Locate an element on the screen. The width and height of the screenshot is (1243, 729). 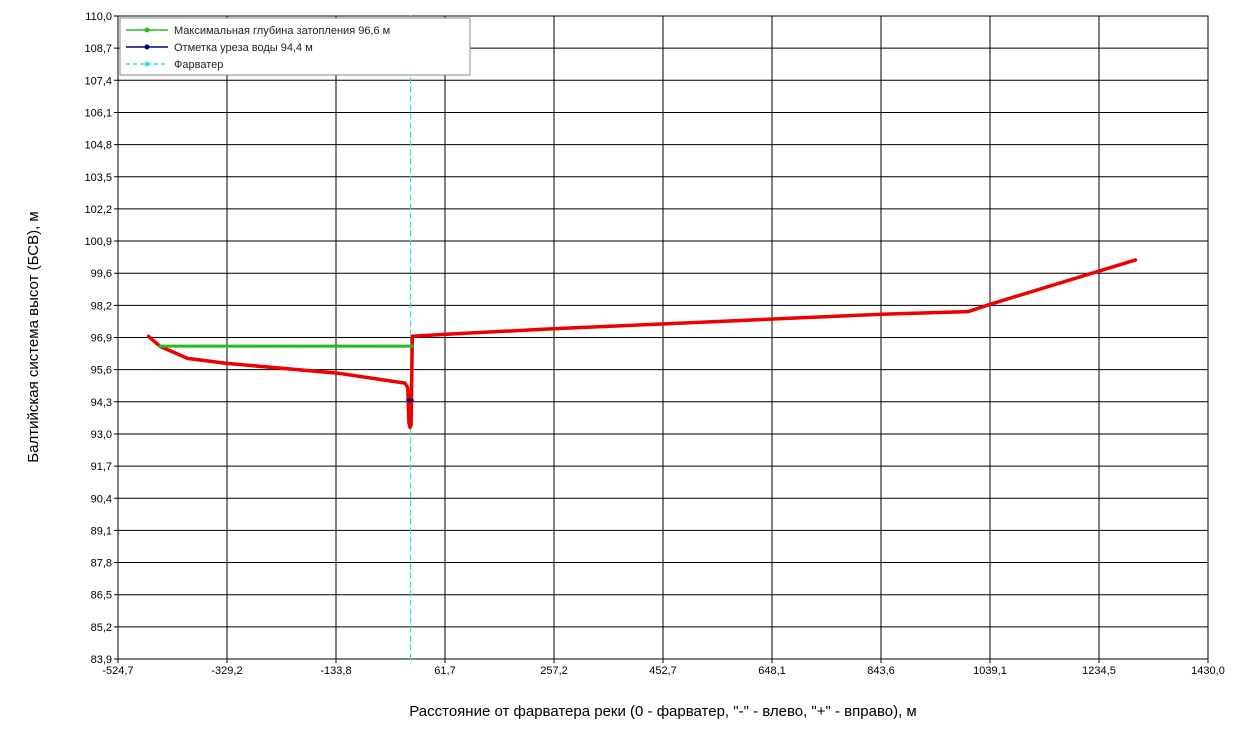
legend-label: Фарватер is located at coordinates (198, 65).